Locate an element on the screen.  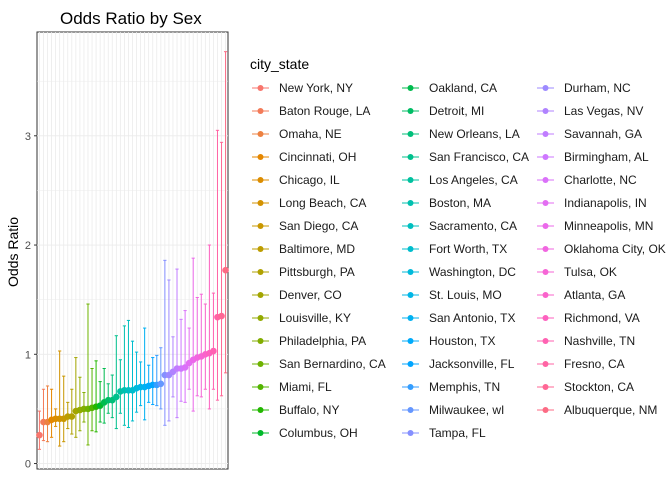
legend-item: Tulsa, OK is located at coordinates (577, 272).